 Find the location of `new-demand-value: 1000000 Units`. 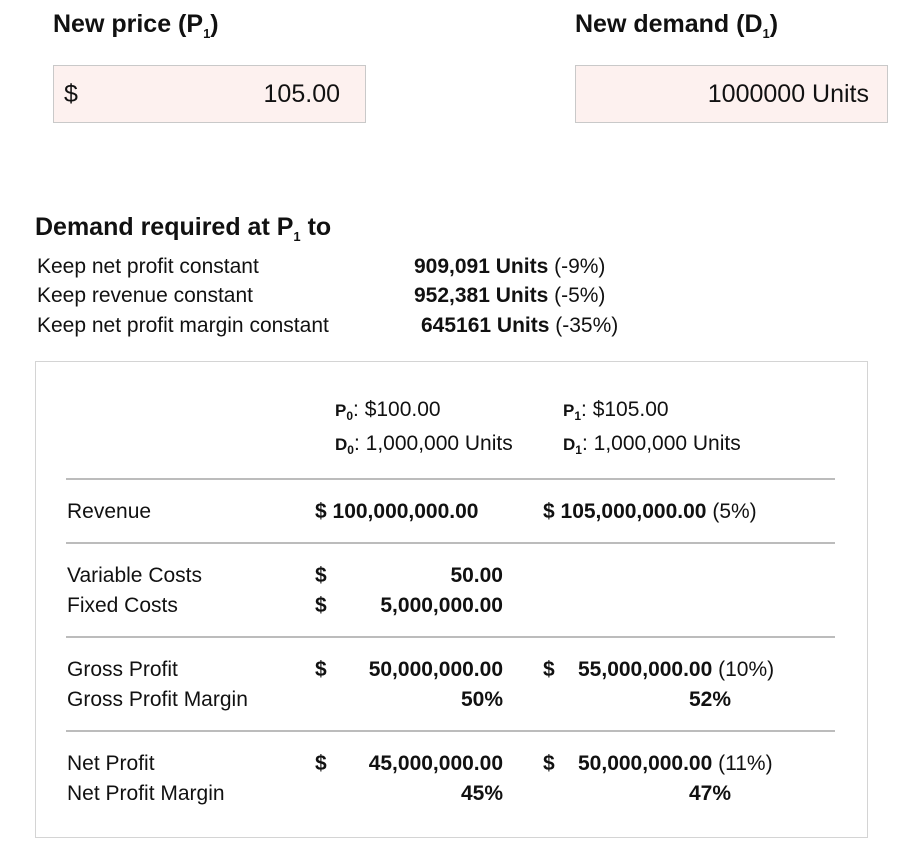

new-demand-value: 1000000 Units is located at coordinates (788, 94).